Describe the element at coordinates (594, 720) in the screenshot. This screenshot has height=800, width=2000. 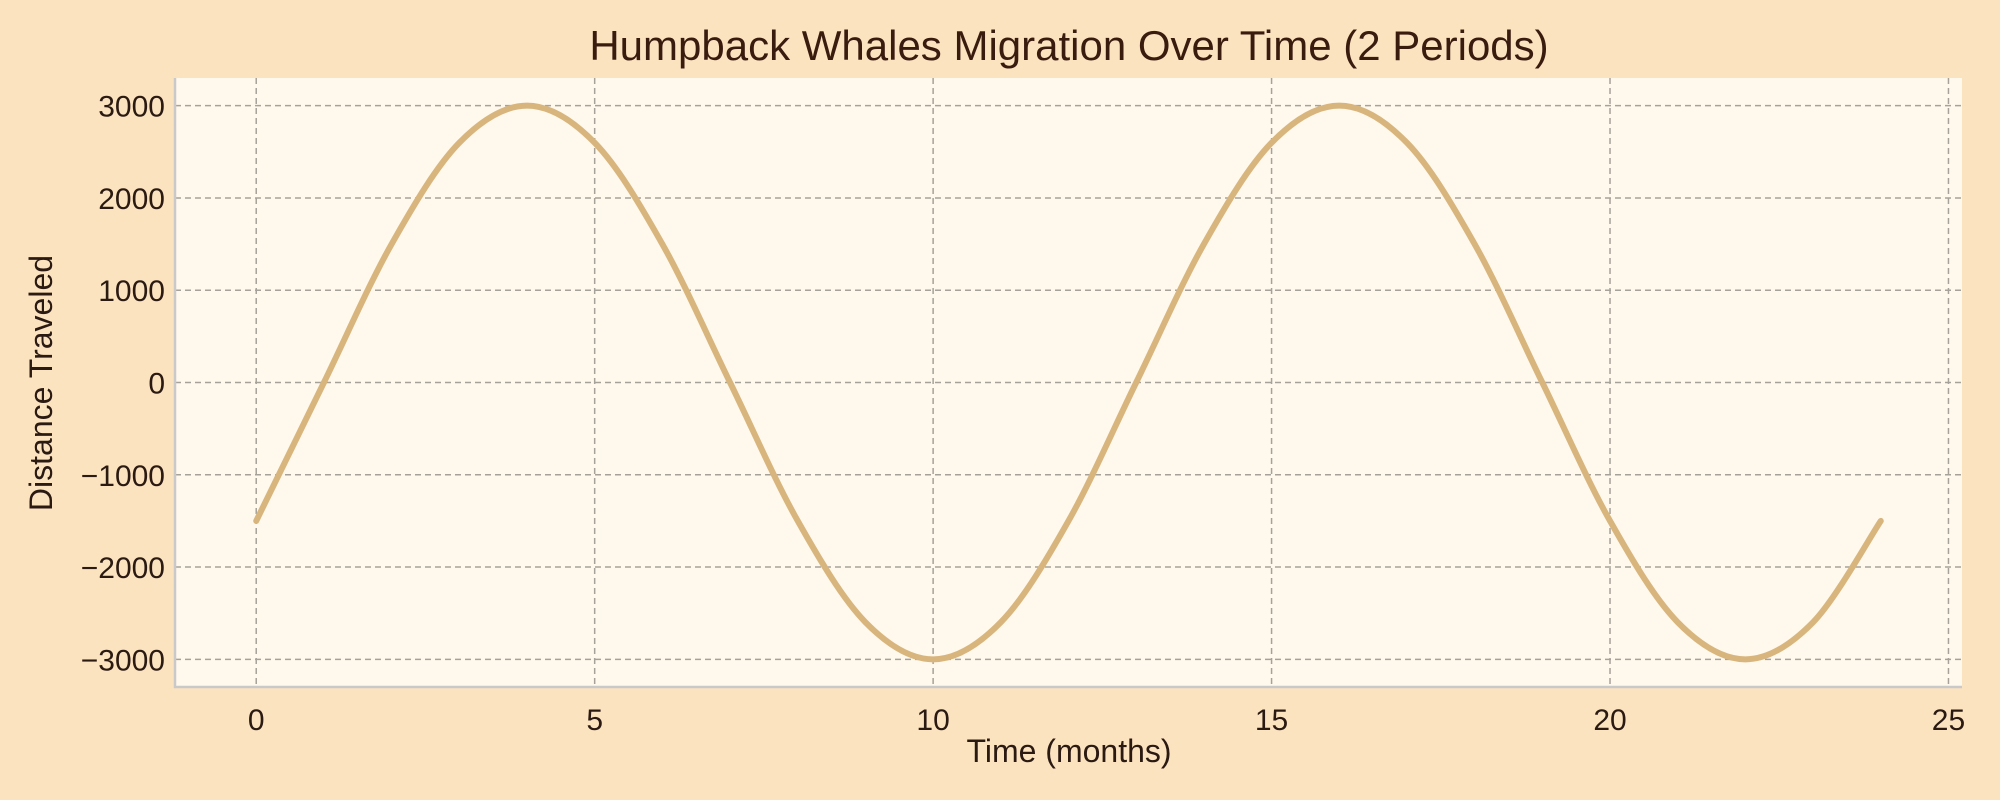
I see `x-tick-label: 5` at that location.